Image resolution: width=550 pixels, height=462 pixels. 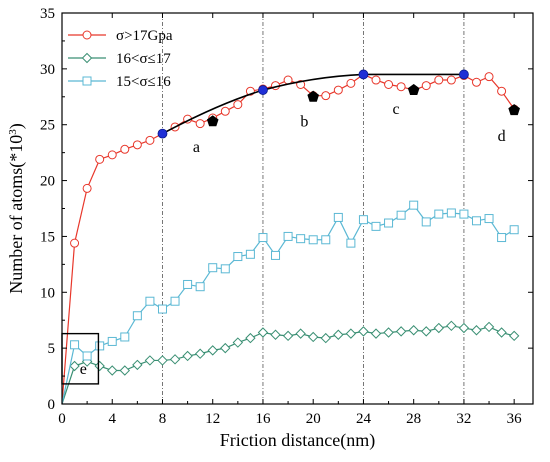 What do you see at coordinates (144, 36) in the screenshot?
I see `legend-label: σ>17Gpa` at bounding box center [144, 36].